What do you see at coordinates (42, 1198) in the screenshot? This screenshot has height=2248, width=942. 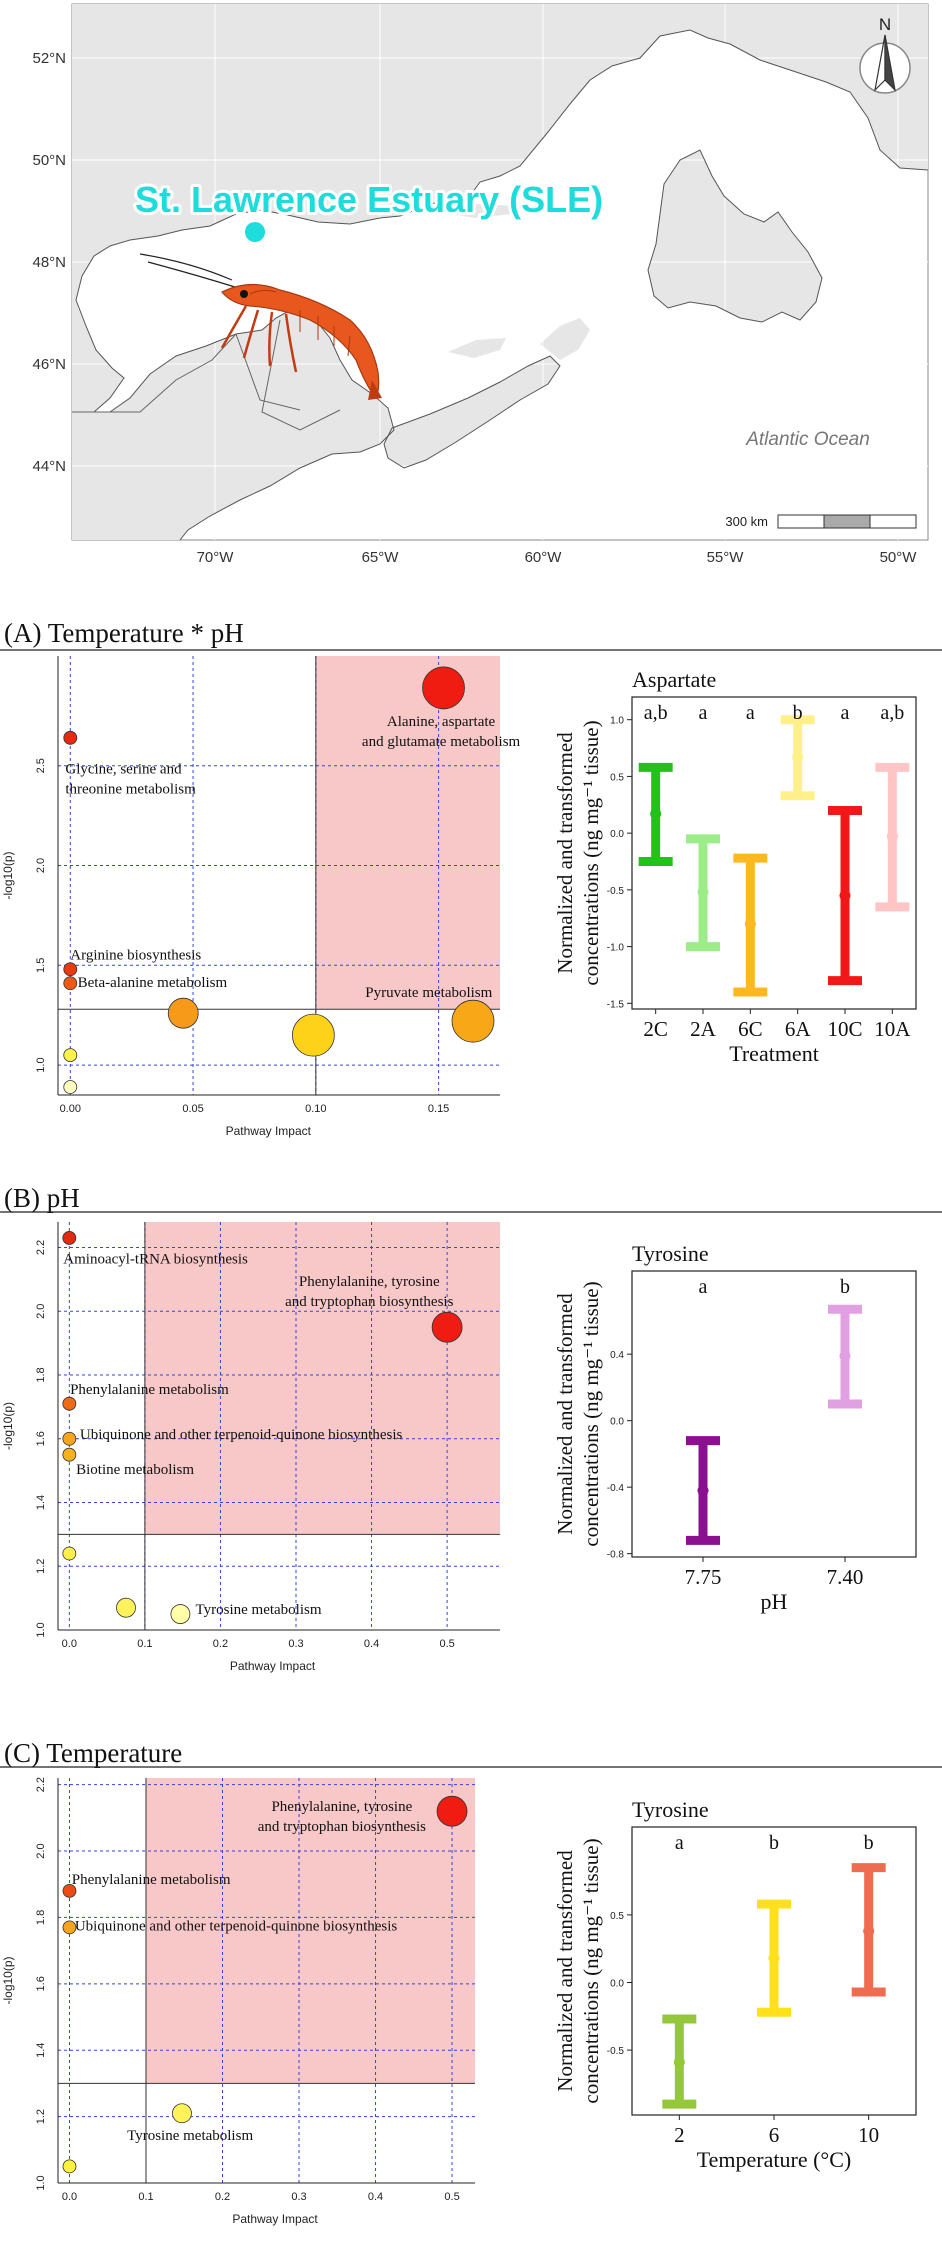 I see `panel-title: (B) pH` at bounding box center [42, 1198].